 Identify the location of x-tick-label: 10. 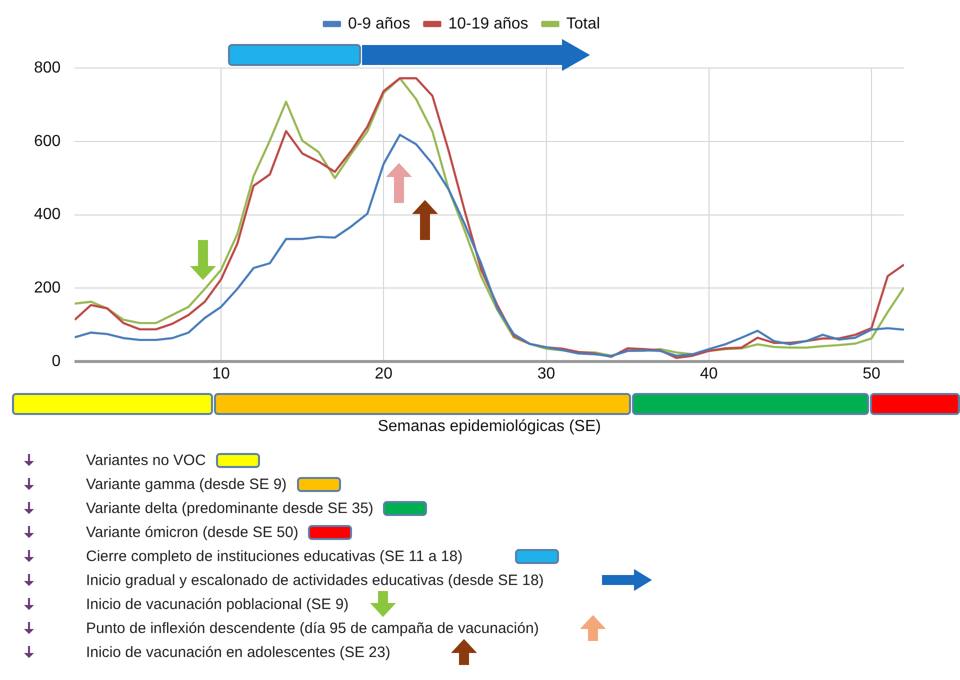
(221, 374).